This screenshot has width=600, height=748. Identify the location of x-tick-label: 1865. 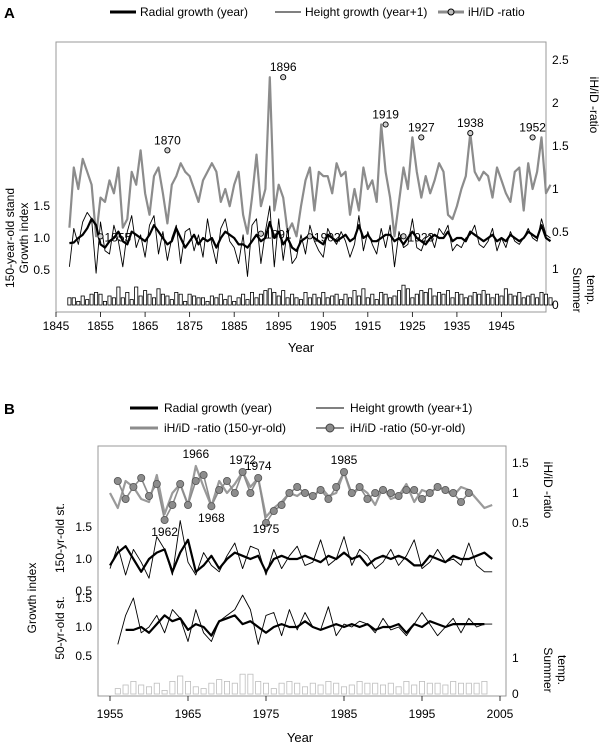
(145, 326).